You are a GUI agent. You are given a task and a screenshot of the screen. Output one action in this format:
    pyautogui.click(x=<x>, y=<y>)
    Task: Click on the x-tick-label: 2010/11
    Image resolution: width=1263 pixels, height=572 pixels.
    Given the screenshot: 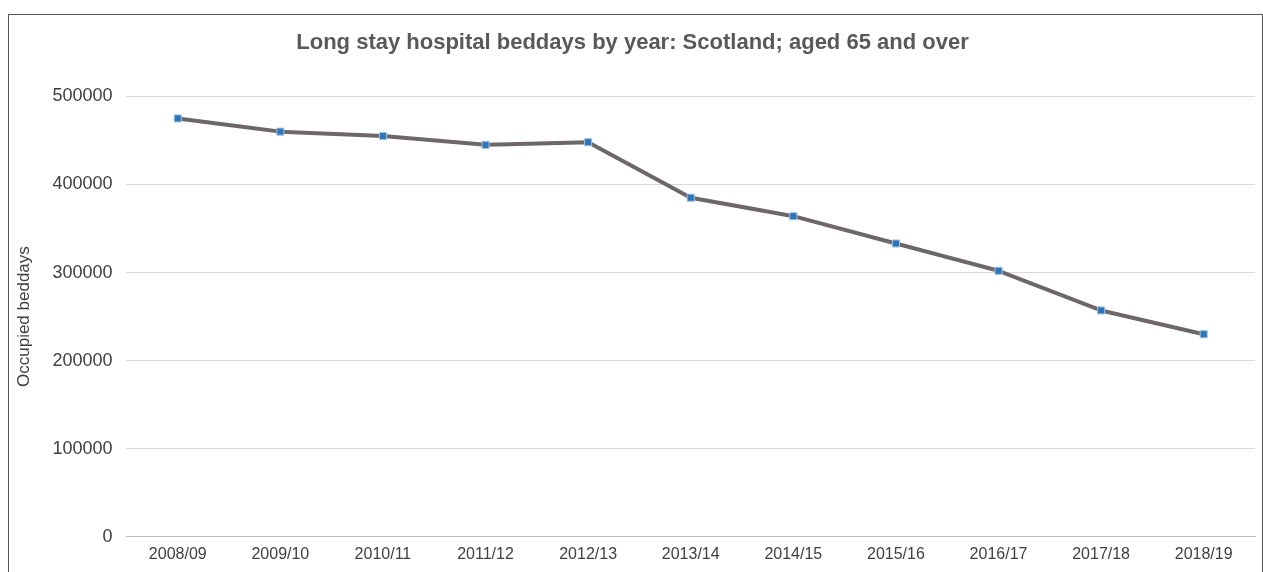 What is the action you would take?
    pyautogui.click(x=383, y=553)
    